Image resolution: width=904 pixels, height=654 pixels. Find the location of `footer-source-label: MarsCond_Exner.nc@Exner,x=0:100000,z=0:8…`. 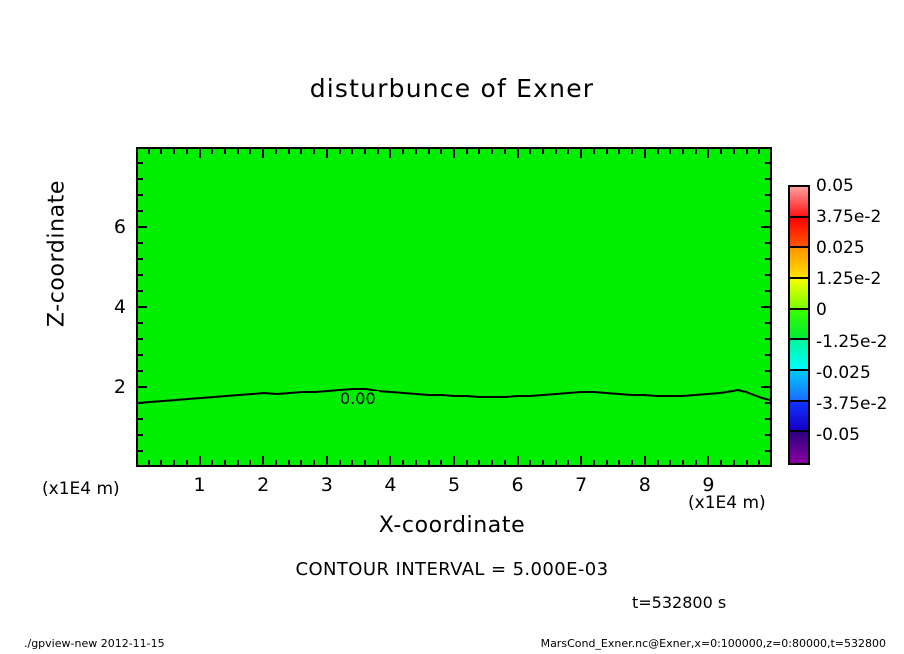

footer-source-label: MarsCond_Exner.nc@Exner,x=0:100000,z=0:8… is located at coordinates (713, 643).